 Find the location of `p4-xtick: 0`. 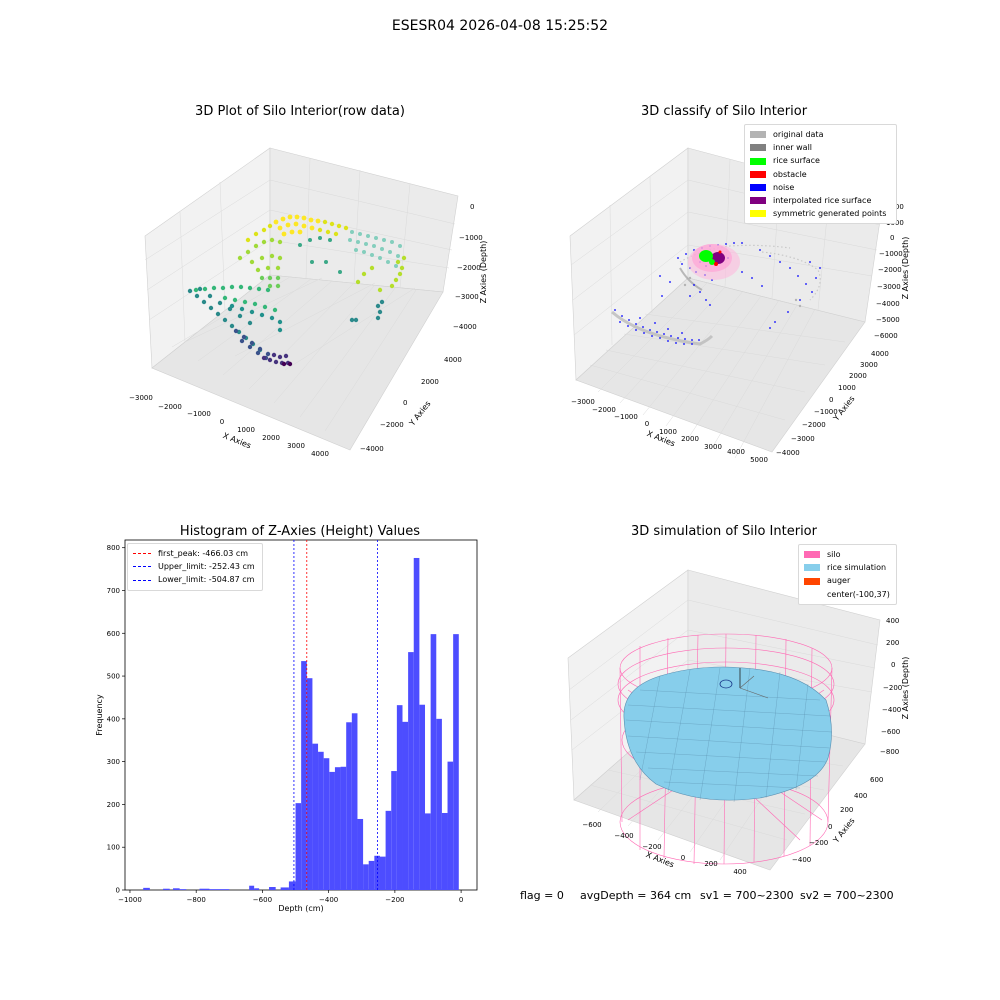

p4-xtick: 0 is located at coordinates (683, 858).